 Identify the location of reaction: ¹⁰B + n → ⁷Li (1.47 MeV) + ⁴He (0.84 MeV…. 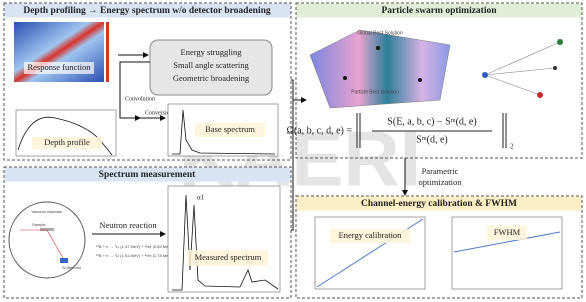
(134, 246).